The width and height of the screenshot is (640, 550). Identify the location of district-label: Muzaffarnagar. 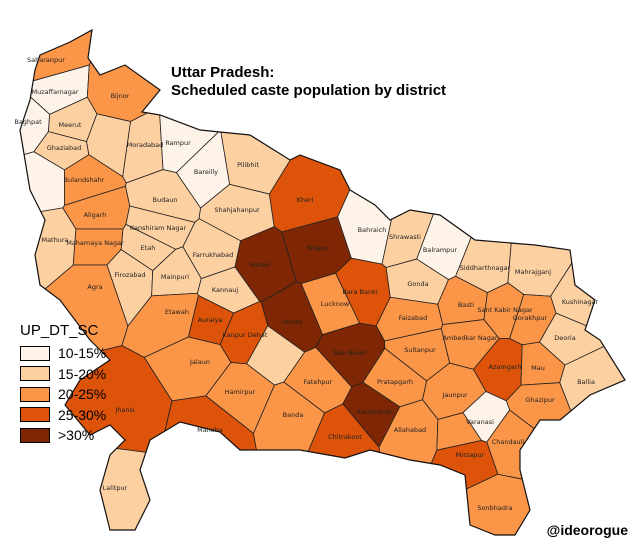
(54, 92).